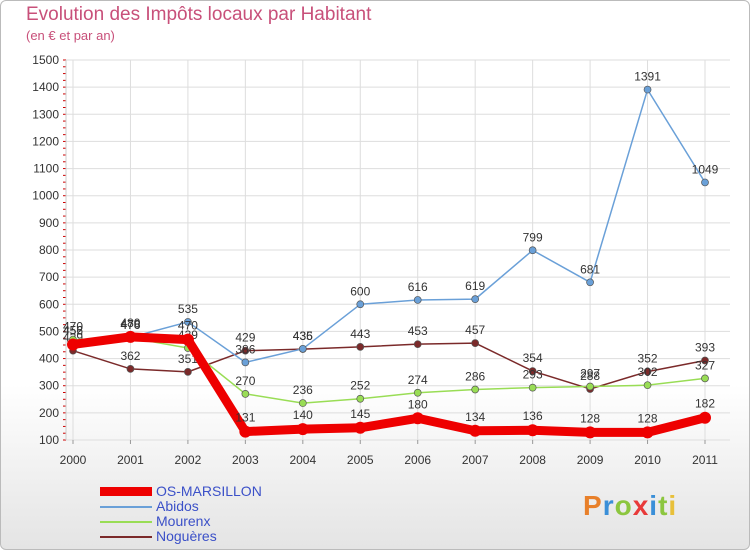  Describe the element at coordinates (45, 196) in the screenshot. I see `y-tick-label: 1000` at that location.